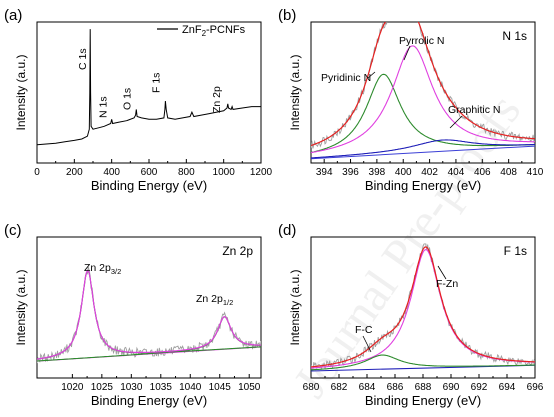 The image size is (554, 417). I want to click on peak-label: Zn 2p1/2, so click(214, 300).